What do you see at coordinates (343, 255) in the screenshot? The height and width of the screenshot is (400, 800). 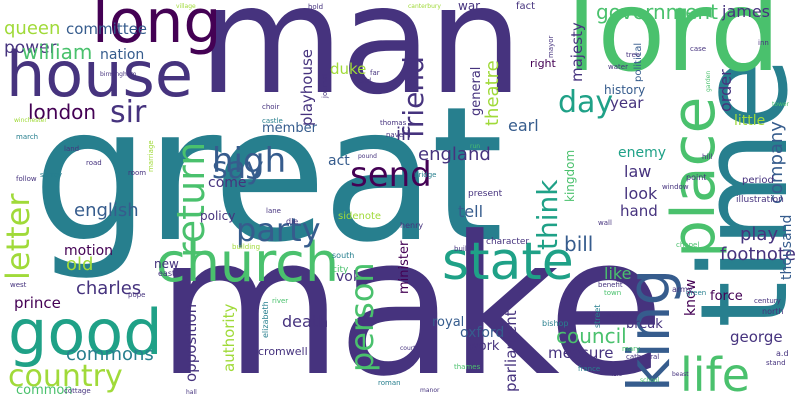 I see `word-south: south` at bounding box center [343, 255].